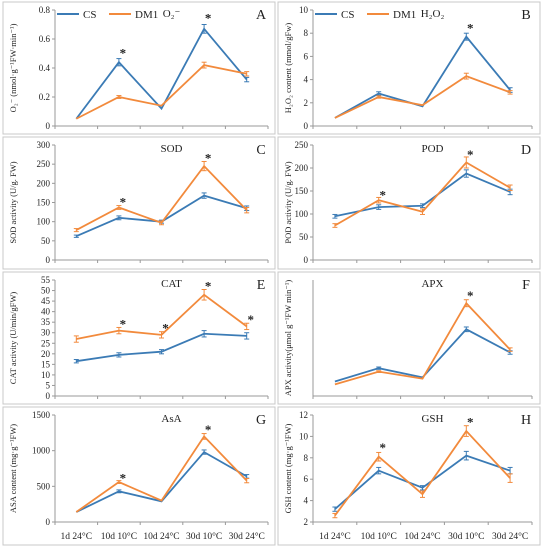 The image size is (546, 550). I want to click on y-tick-label: 40, so click(46, 312).